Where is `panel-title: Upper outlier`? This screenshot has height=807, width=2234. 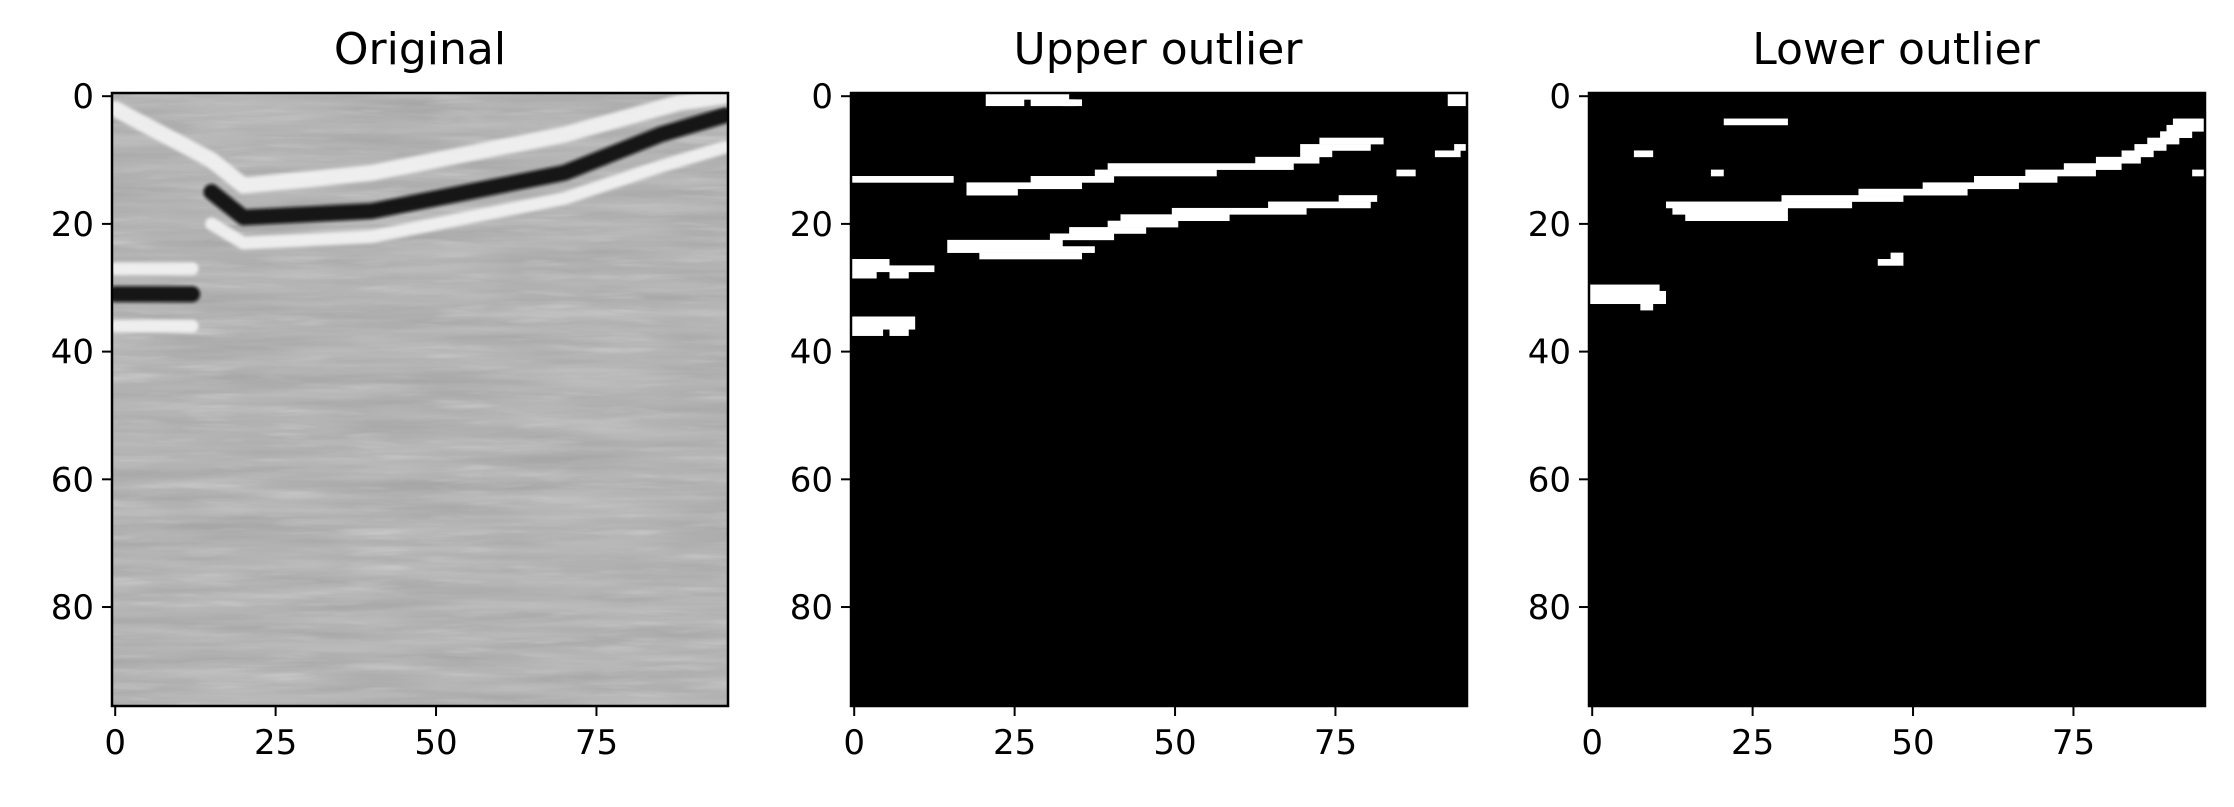
panel-title: Upper outlier is located at coordinates (1159, 49).